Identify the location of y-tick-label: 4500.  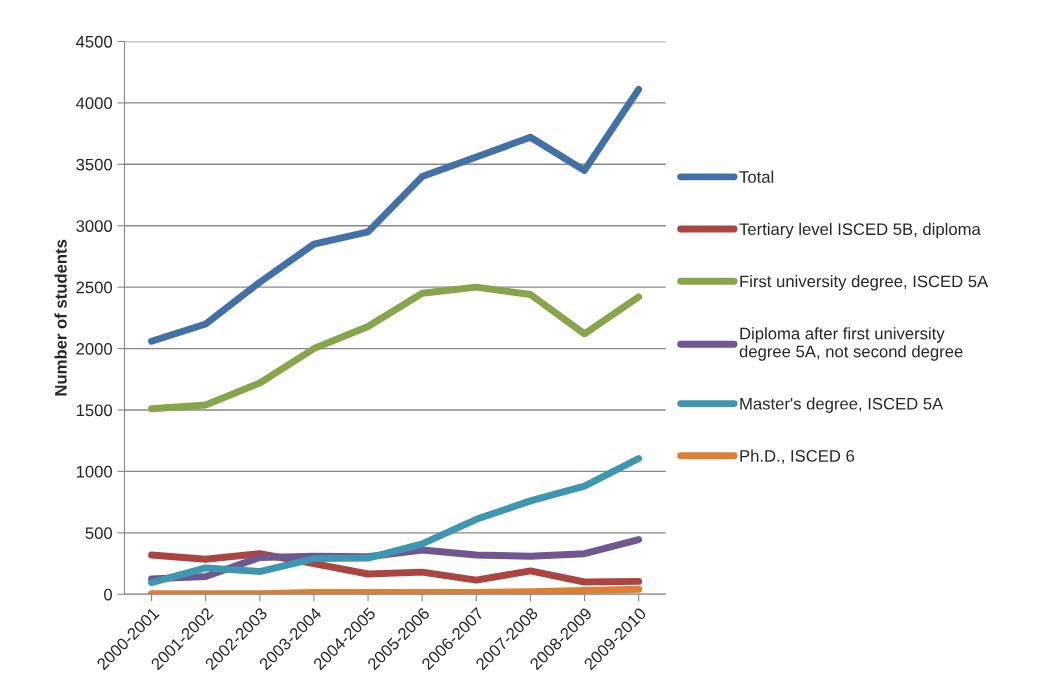
(94, 41).